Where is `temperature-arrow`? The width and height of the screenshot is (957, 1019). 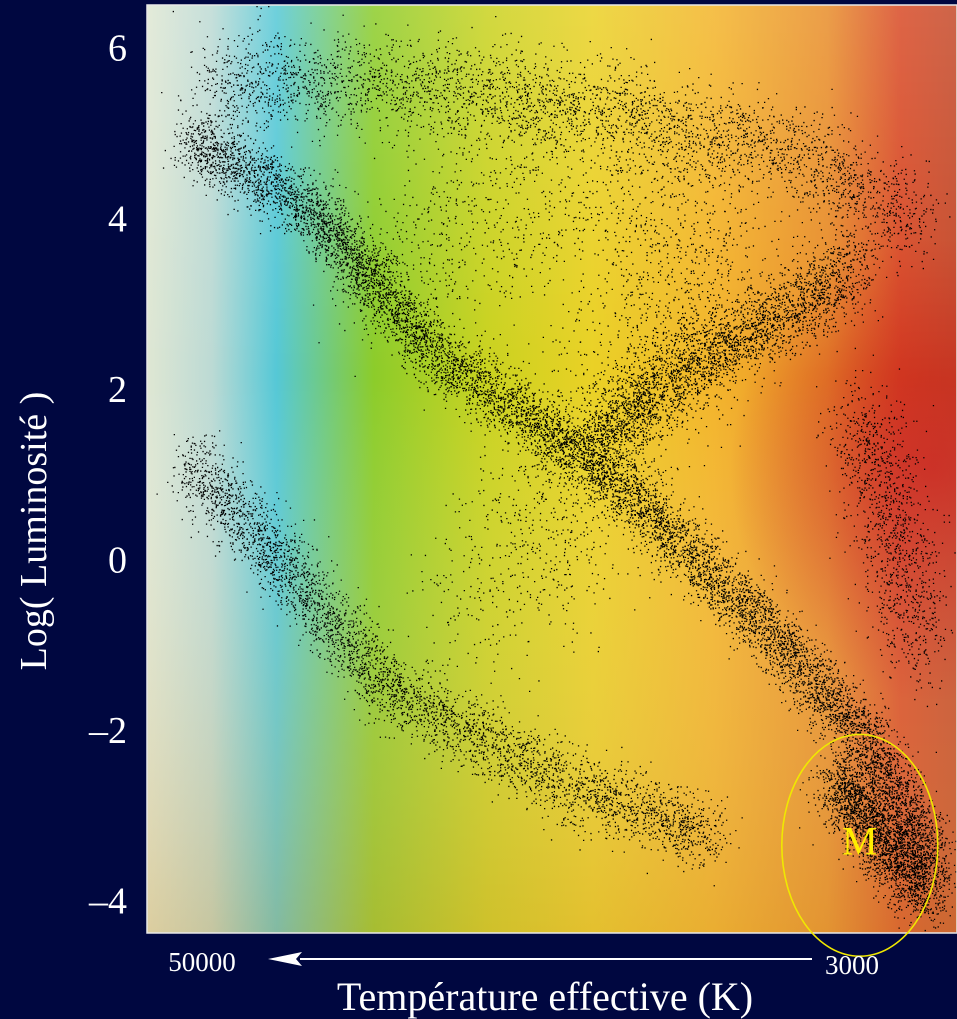
temperature-arrow is located at coordinates (540, 959).